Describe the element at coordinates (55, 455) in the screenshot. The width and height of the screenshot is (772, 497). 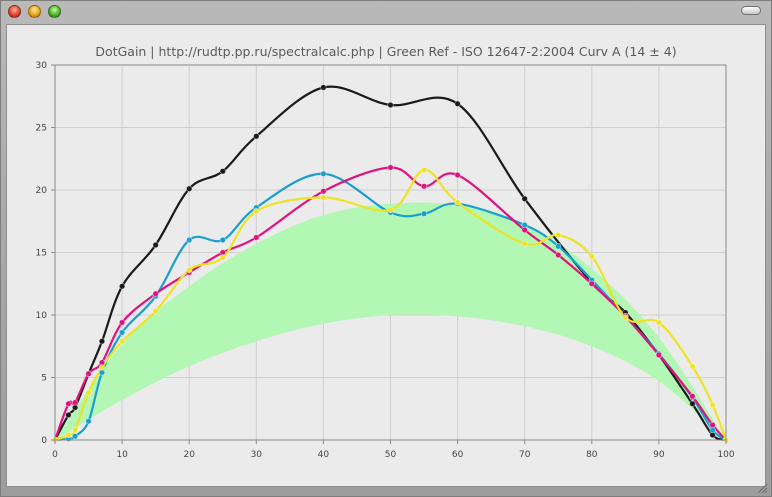
I see `x-tick-label: 0` at that location.